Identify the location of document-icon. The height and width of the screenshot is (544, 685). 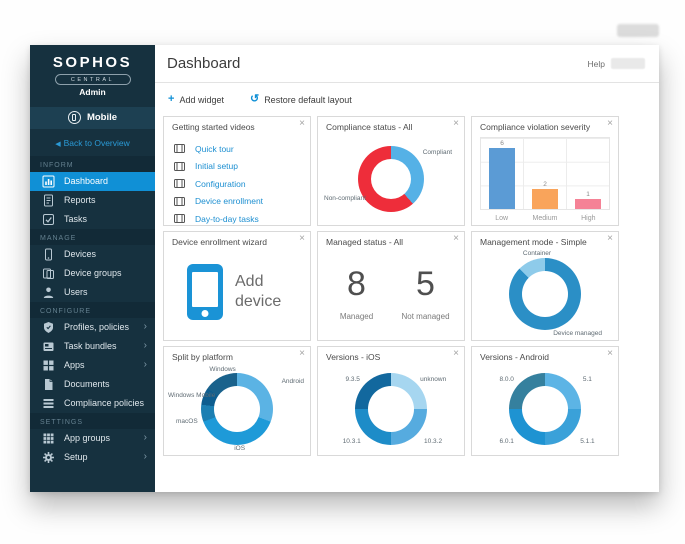
(48, 384).